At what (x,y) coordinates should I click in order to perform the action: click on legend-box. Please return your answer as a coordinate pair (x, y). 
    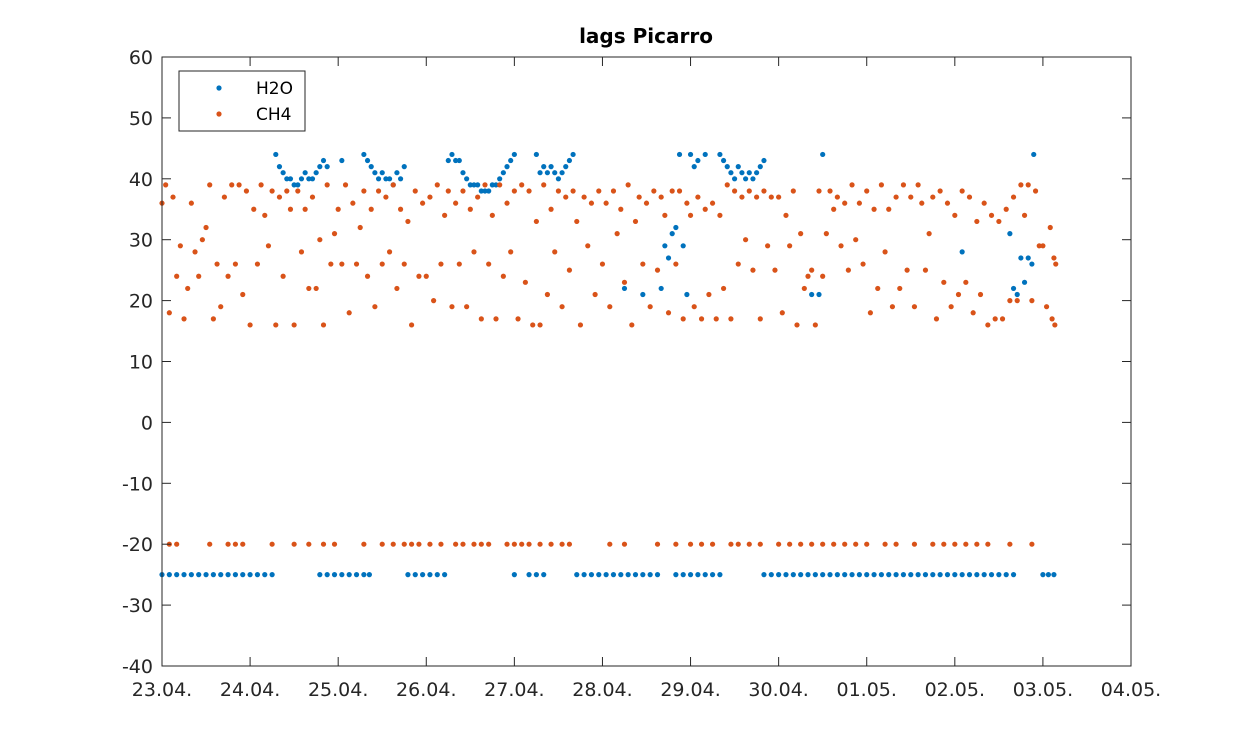
    Looking at the image, I should click on (242, 101).